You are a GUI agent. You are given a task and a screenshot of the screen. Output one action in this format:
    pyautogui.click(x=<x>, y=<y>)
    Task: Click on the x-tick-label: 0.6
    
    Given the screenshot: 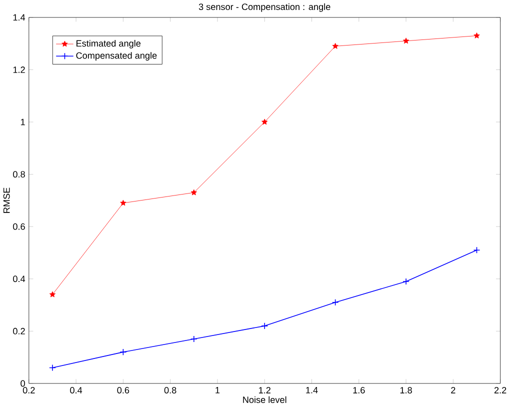 What is the action you would take?
    pyautogui.click(x=123, y=390)
    